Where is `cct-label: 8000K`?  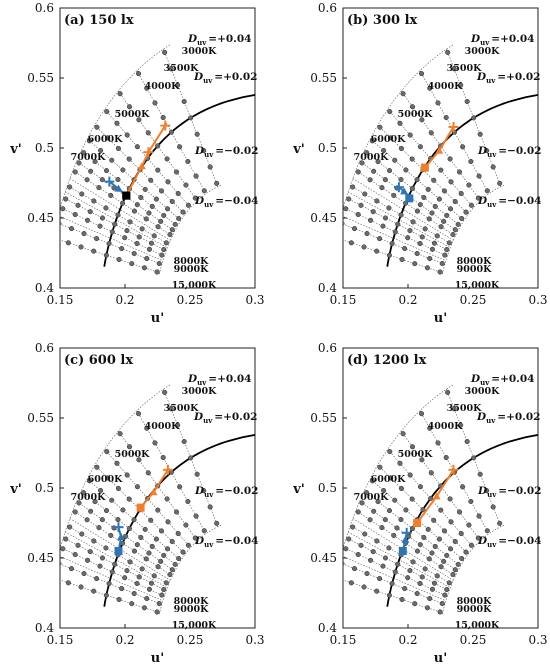 cct-label: 8000K is located at coordinates (191, 601).